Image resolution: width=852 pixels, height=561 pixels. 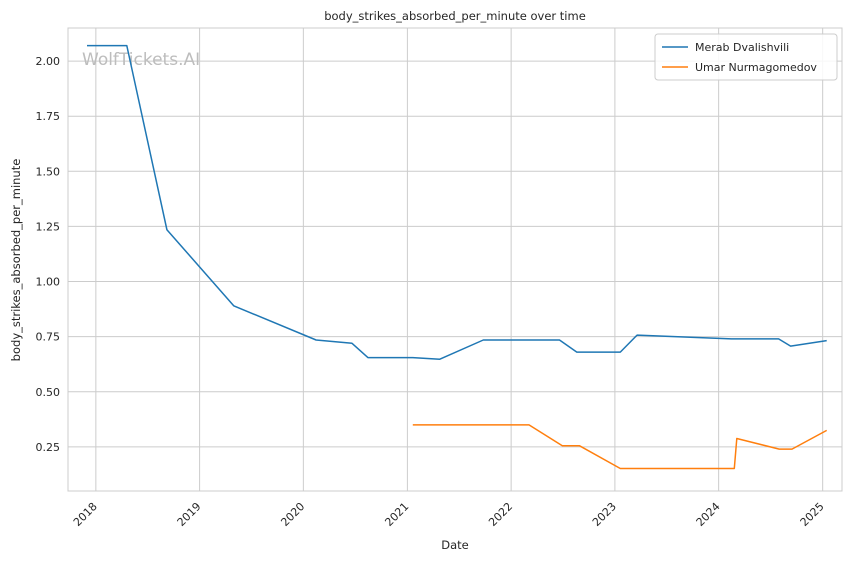 What do you see at coordinates (85, 514) in the screenshot?
I see `x-tick-label: 2018` at bounding box center [85, 514].